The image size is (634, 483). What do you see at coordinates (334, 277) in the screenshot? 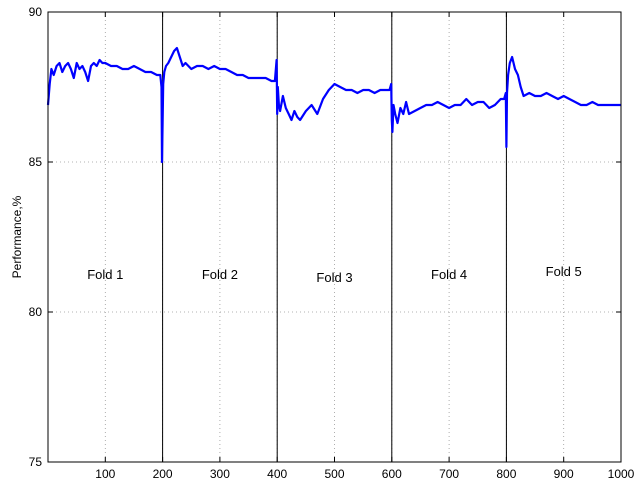
I see `fold-label: Fold 3` at bounding box center [334, 277].